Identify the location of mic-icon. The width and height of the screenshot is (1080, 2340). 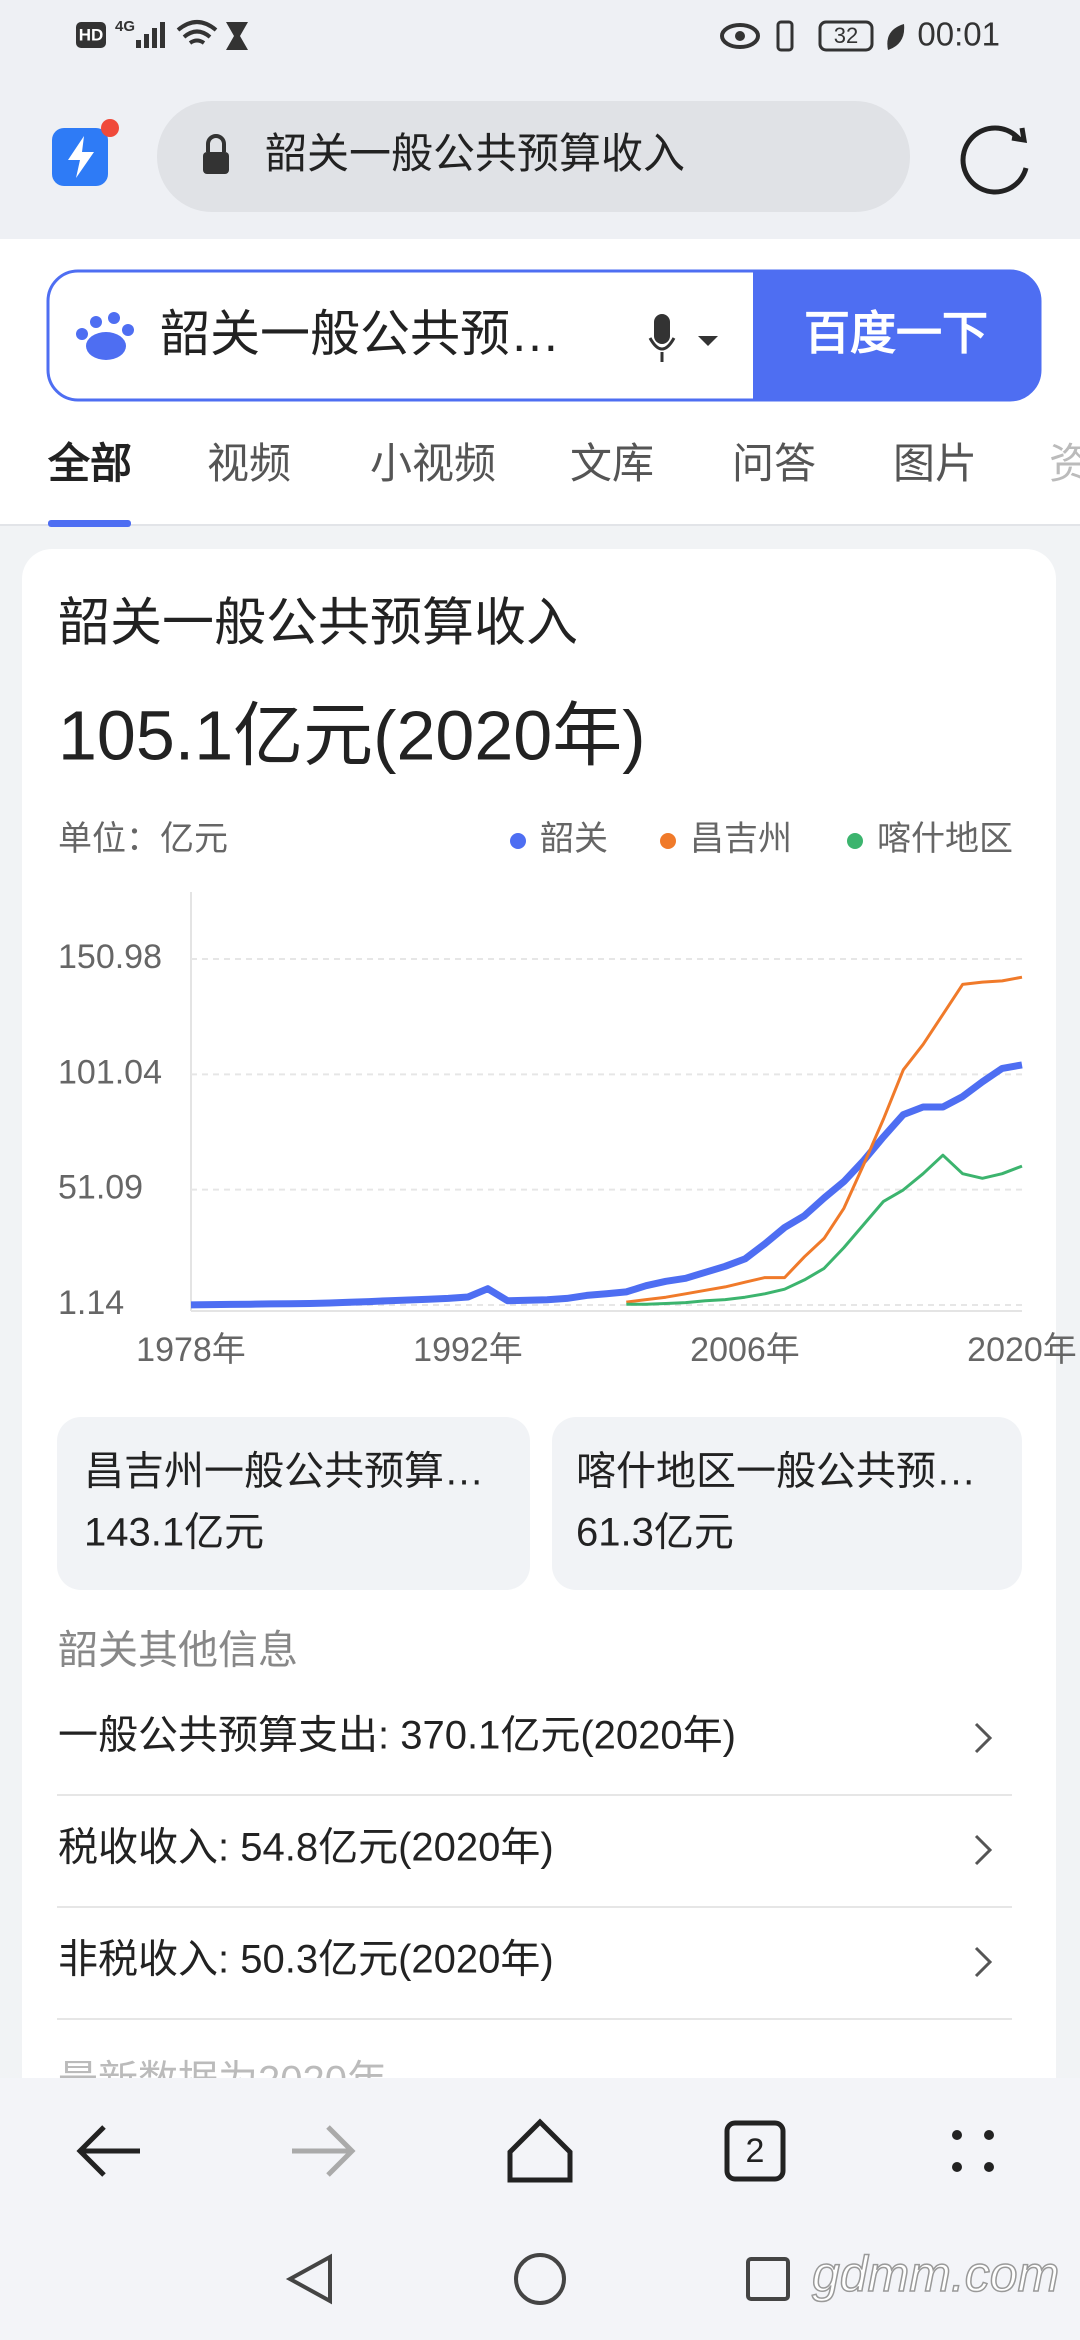
(662, 329).